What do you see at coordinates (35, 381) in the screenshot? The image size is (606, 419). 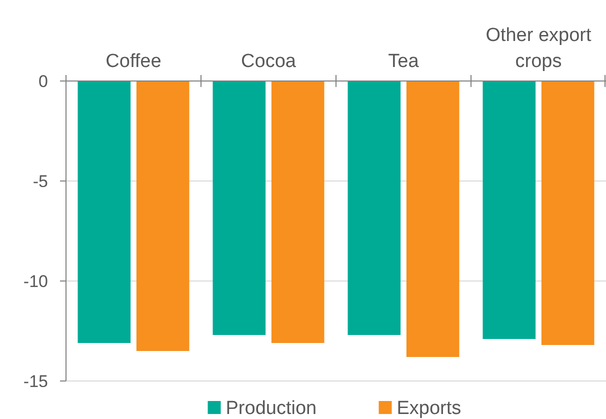 I see `y-tick-label: -15` at bounding box center [35, 381].